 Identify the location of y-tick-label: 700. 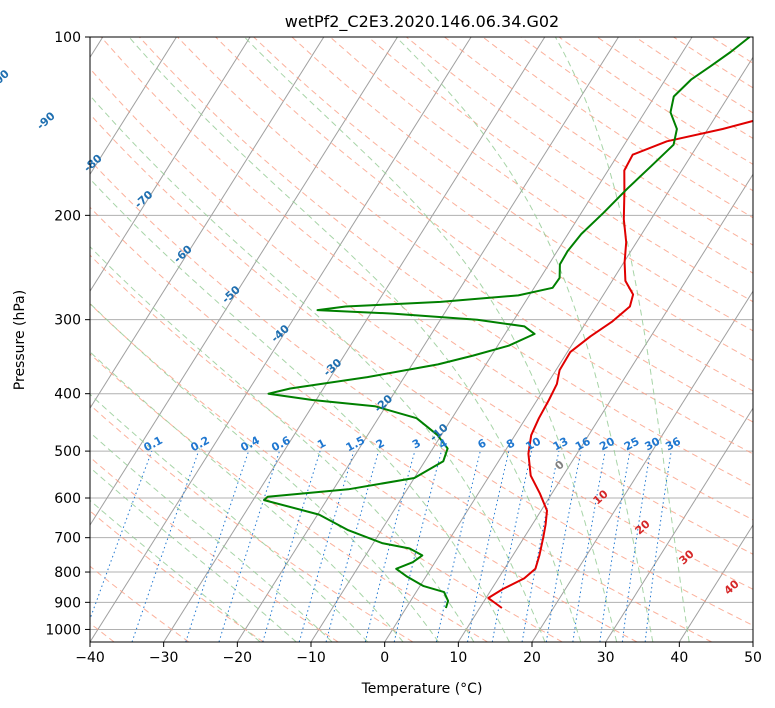
(67, 539).